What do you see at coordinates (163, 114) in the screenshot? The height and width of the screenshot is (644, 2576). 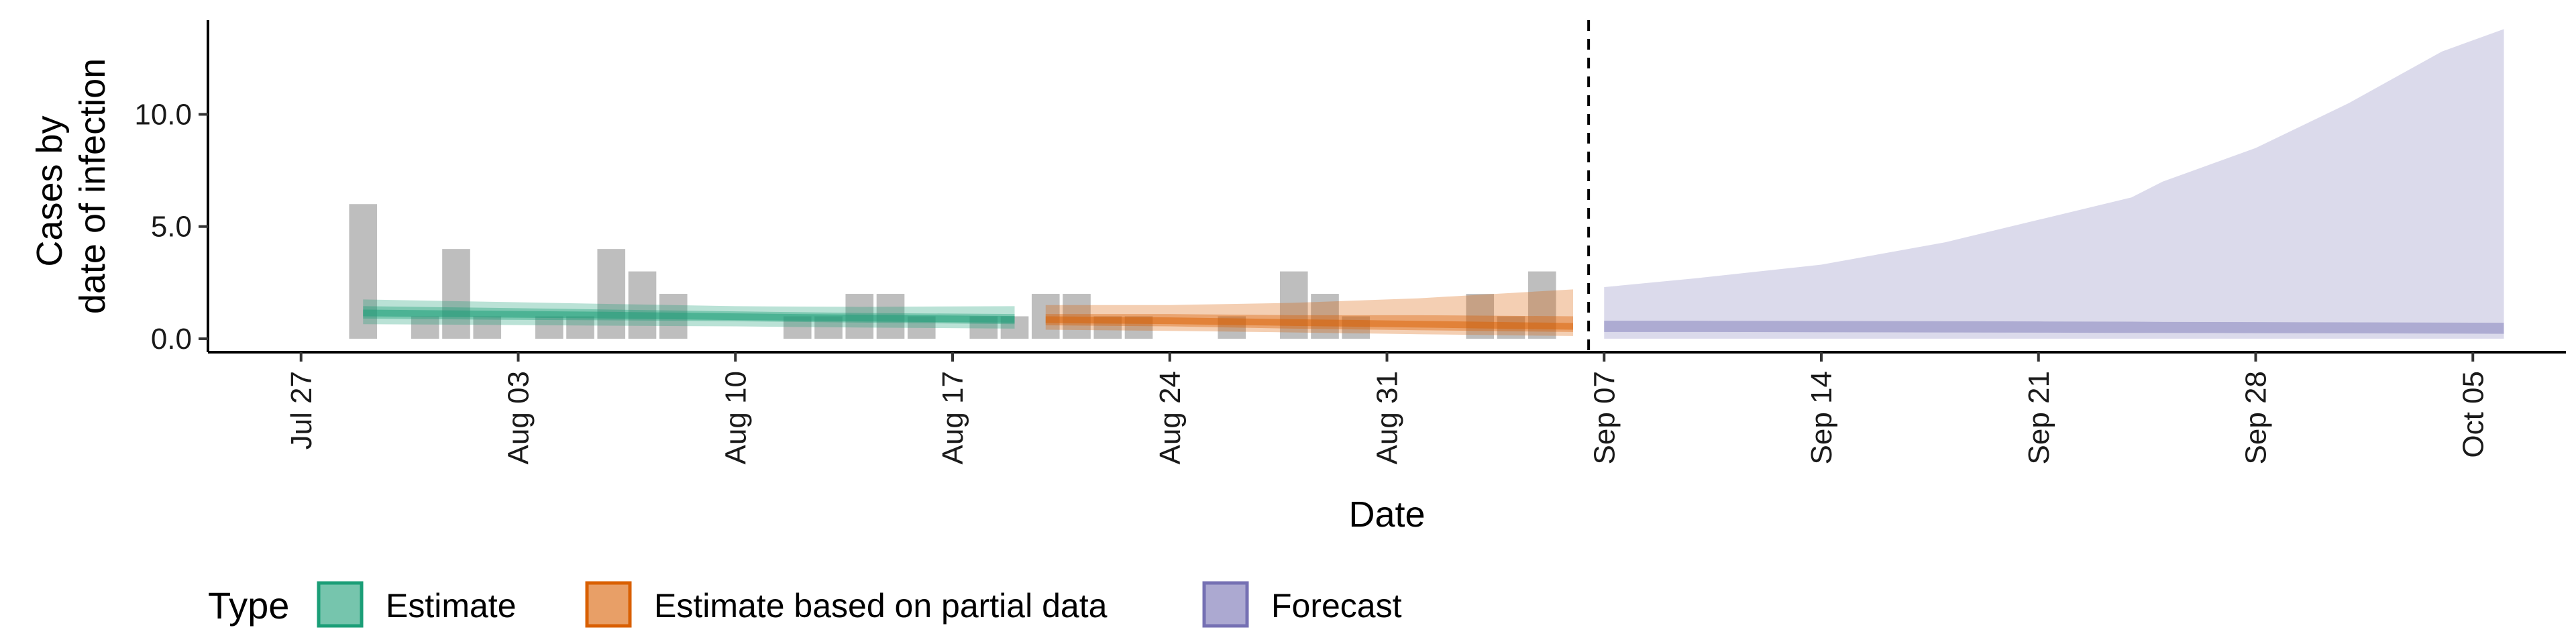 I see `y-tick-label: 10.0` at bounding box center [163, 114].